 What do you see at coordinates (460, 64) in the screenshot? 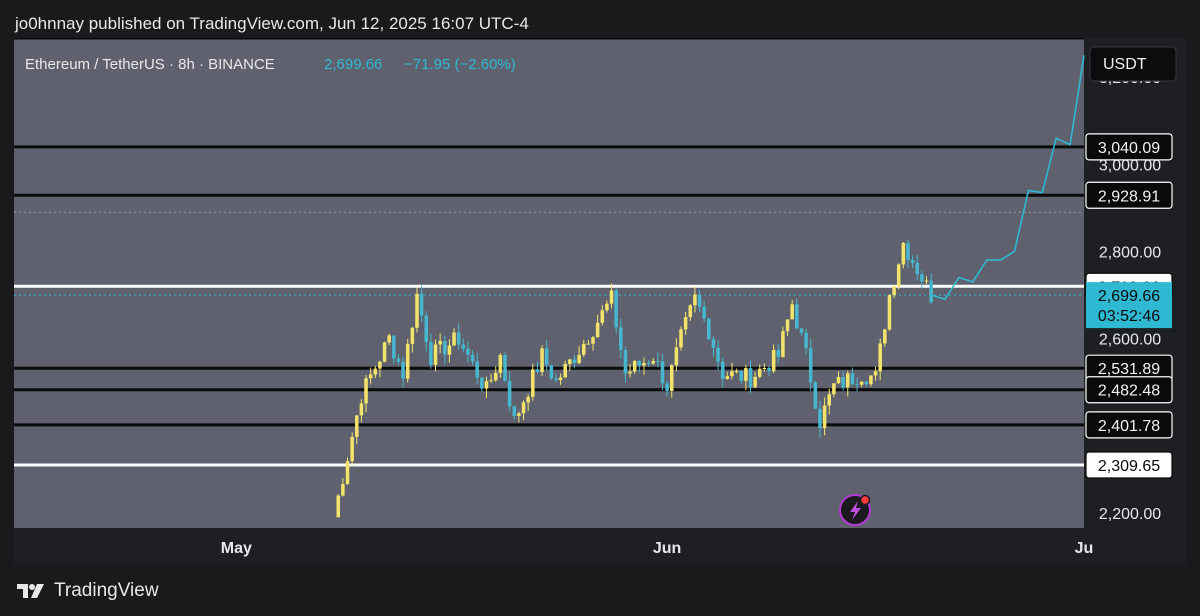
I see `legend-change: −71.95 (−2.60%)` at bounding box center [460, 64].